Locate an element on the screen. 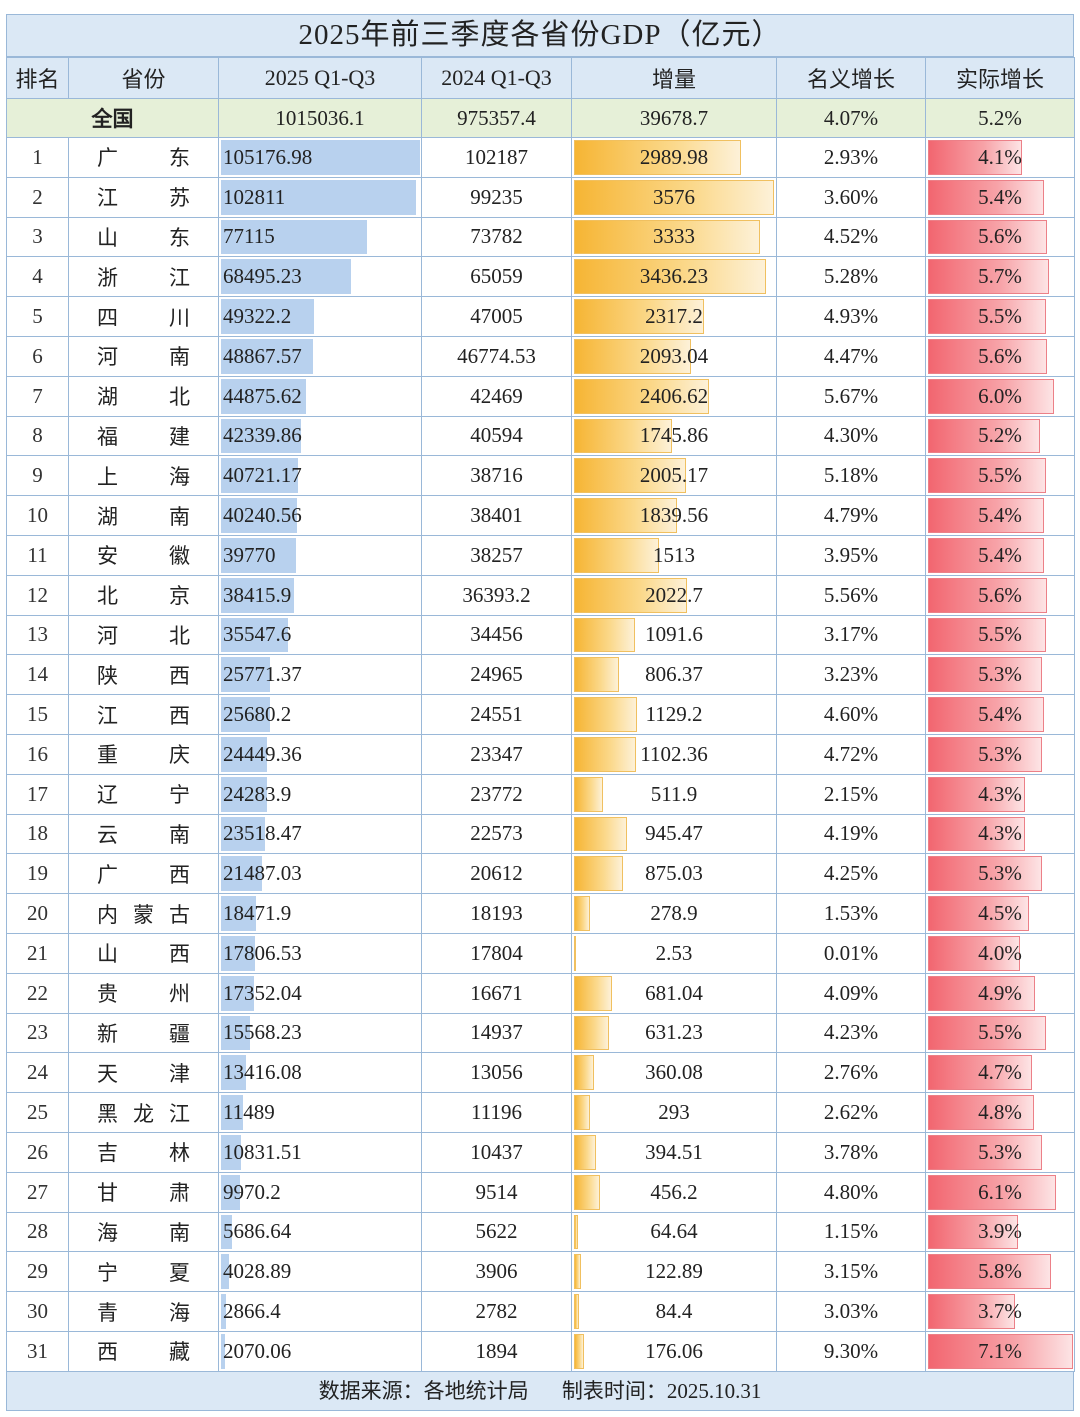 The height and width of the screenshot is (1417, 1080). increase-cell: 2.53 is located at coordinates (674, 953).